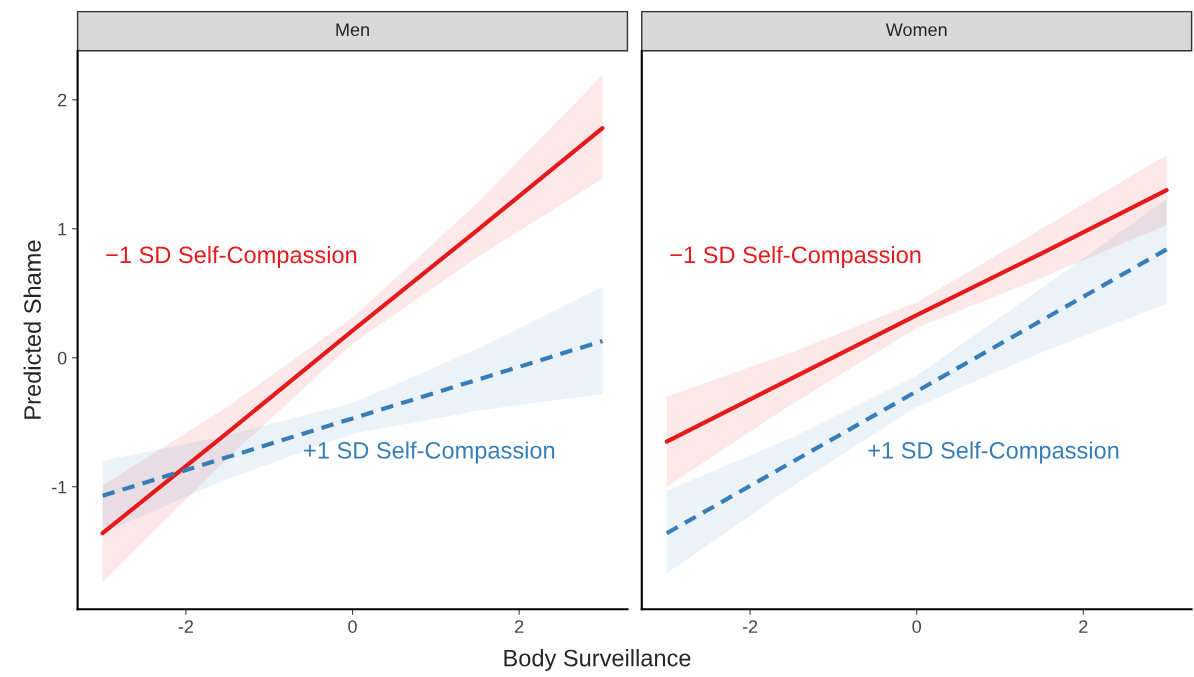 The width and height of the screenshot is (1194, 677). I want to click on chart-title: Men, so click(352, 30).